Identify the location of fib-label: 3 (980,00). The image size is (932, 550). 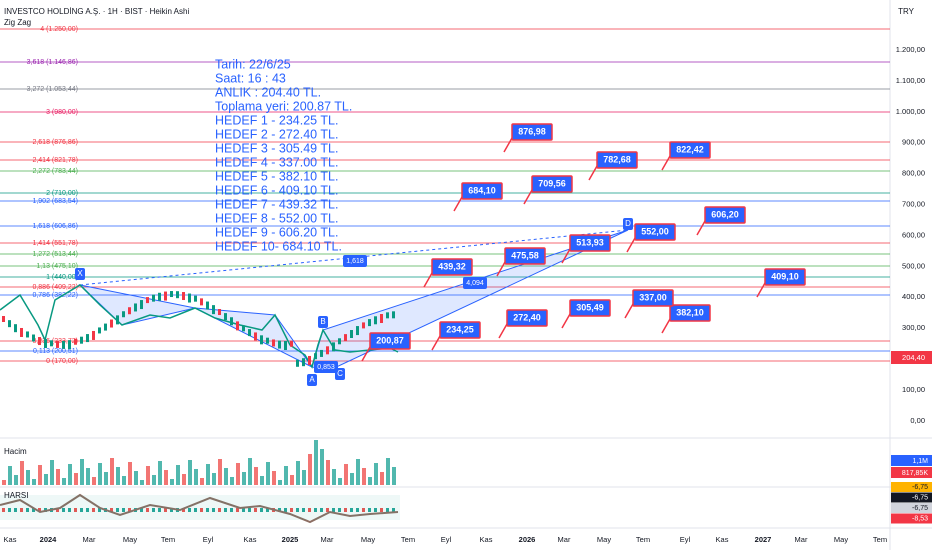
(62, 112).